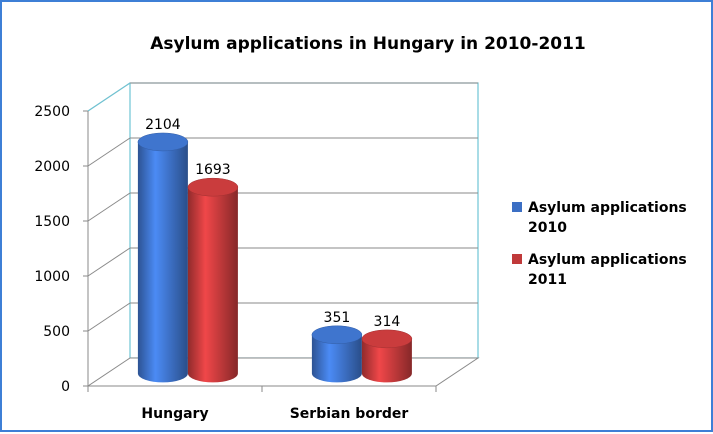 This screenshot has width=713, height=434. I want to click on x-category-label: Hungary, so click(174, 414).